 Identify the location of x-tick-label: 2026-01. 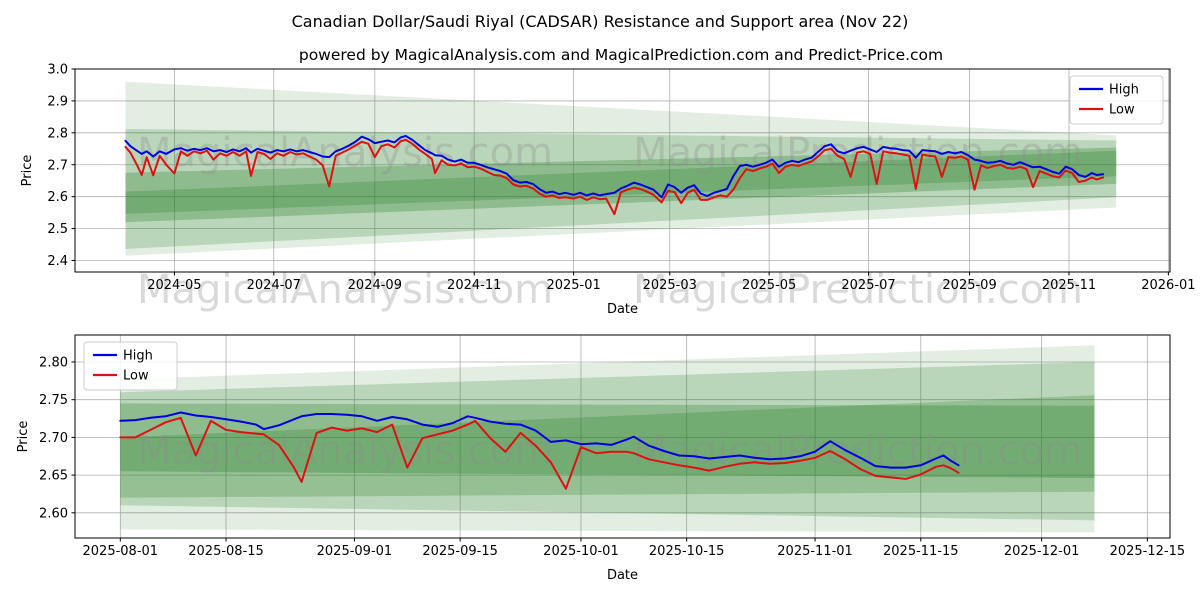
(1168, 285).